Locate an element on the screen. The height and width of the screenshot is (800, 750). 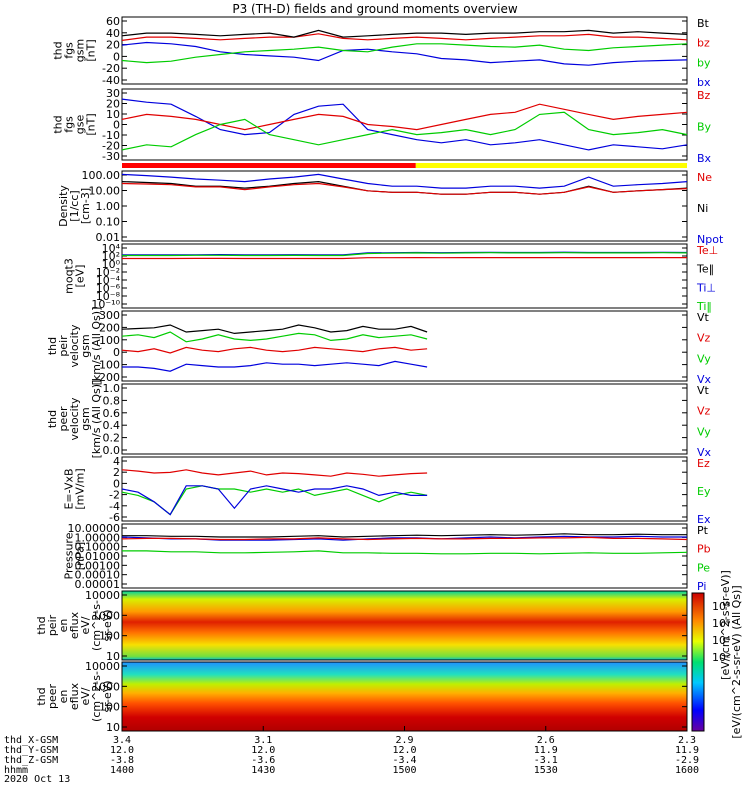
legend-Vy: Vy is located at coordinates (704, 431).